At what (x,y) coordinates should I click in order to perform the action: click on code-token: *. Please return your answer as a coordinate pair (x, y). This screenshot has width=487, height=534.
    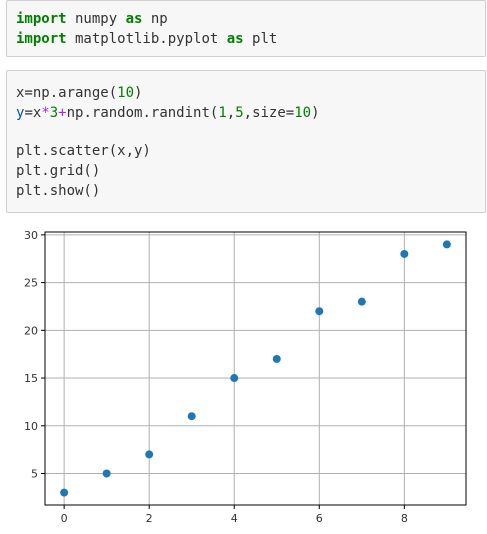
    Looking at the image, I should click on (45, 113).